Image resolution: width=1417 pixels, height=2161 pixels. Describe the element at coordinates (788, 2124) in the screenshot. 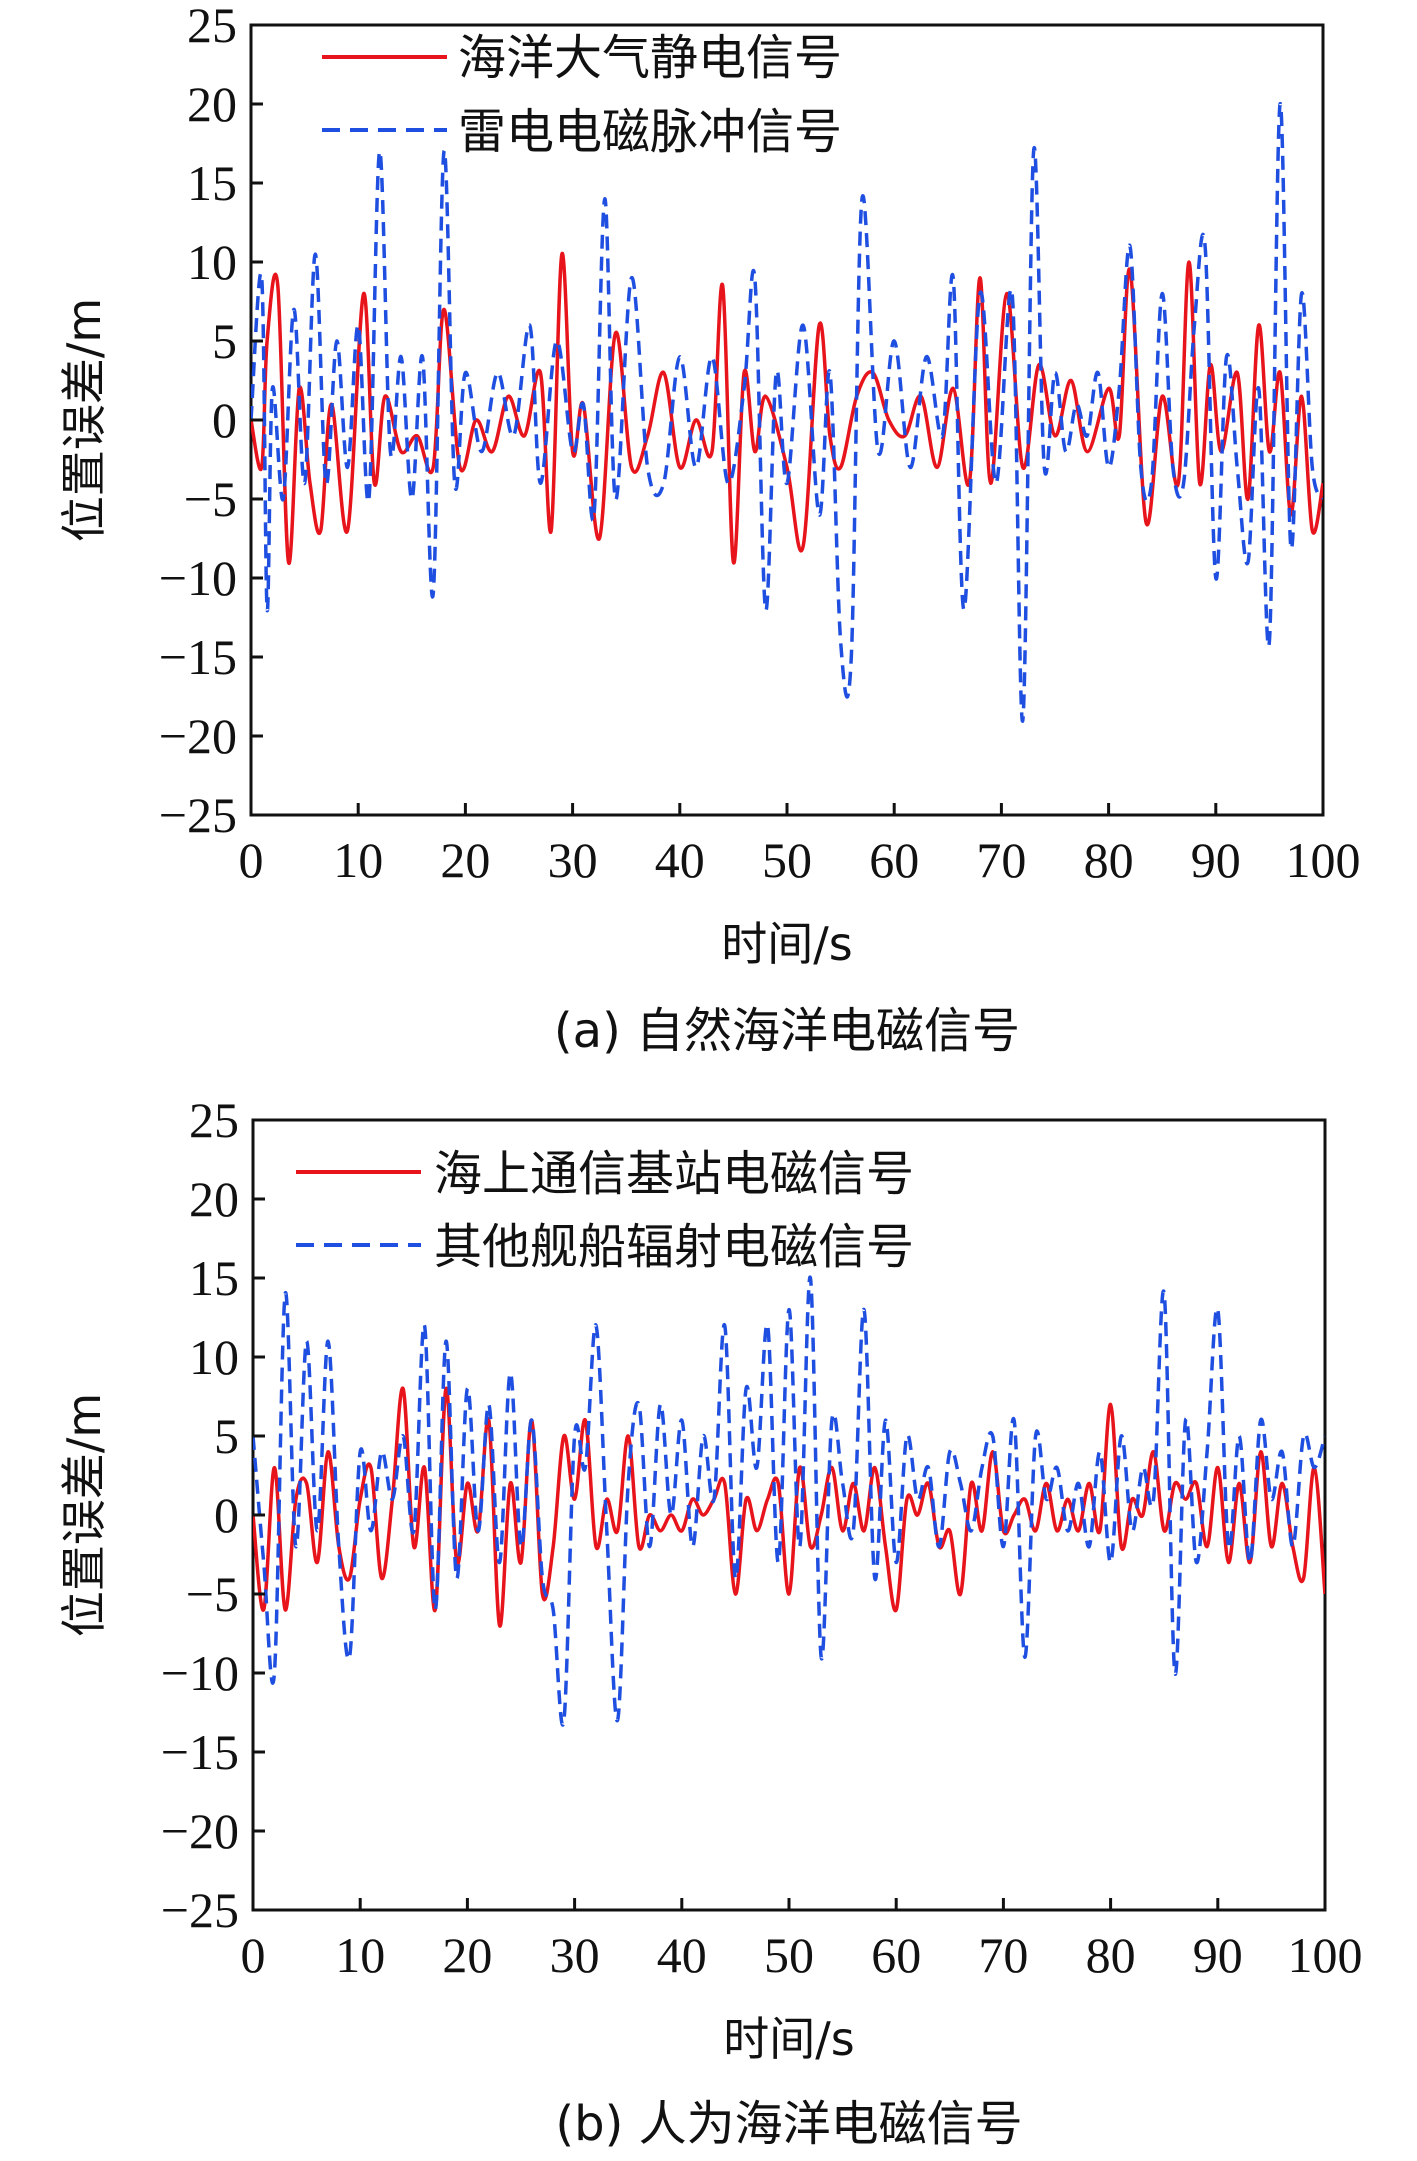

I see `chart-caption: (b) 人为海洋电磁信号` at that location.